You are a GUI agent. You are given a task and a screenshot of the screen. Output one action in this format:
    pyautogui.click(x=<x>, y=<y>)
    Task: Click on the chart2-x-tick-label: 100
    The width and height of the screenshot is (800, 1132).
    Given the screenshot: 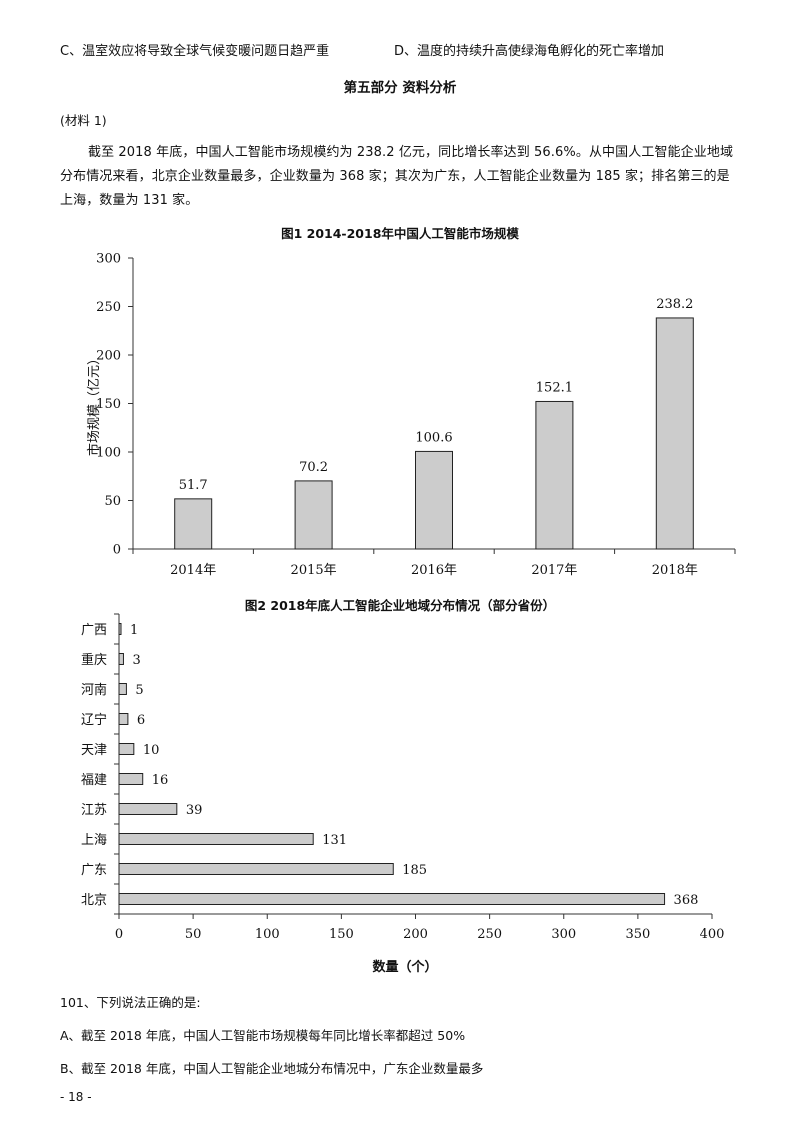 What is the action you would take?
    pyautogui.click(x=267, y=934)
    